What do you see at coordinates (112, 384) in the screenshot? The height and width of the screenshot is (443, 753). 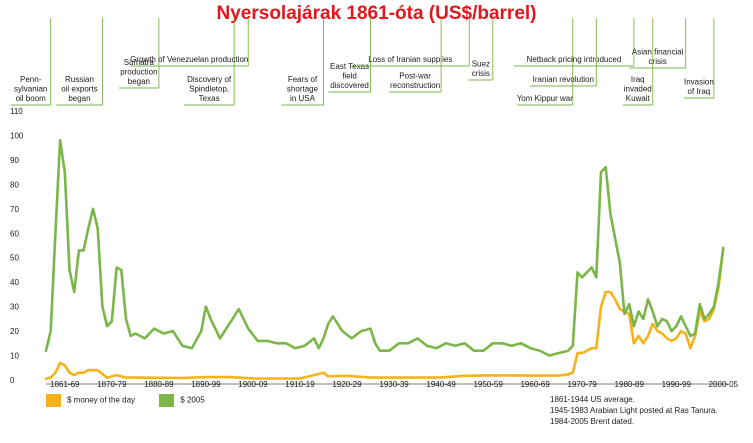 I see `x-tick-label: 1870-79` at bounding box center [112, 384].